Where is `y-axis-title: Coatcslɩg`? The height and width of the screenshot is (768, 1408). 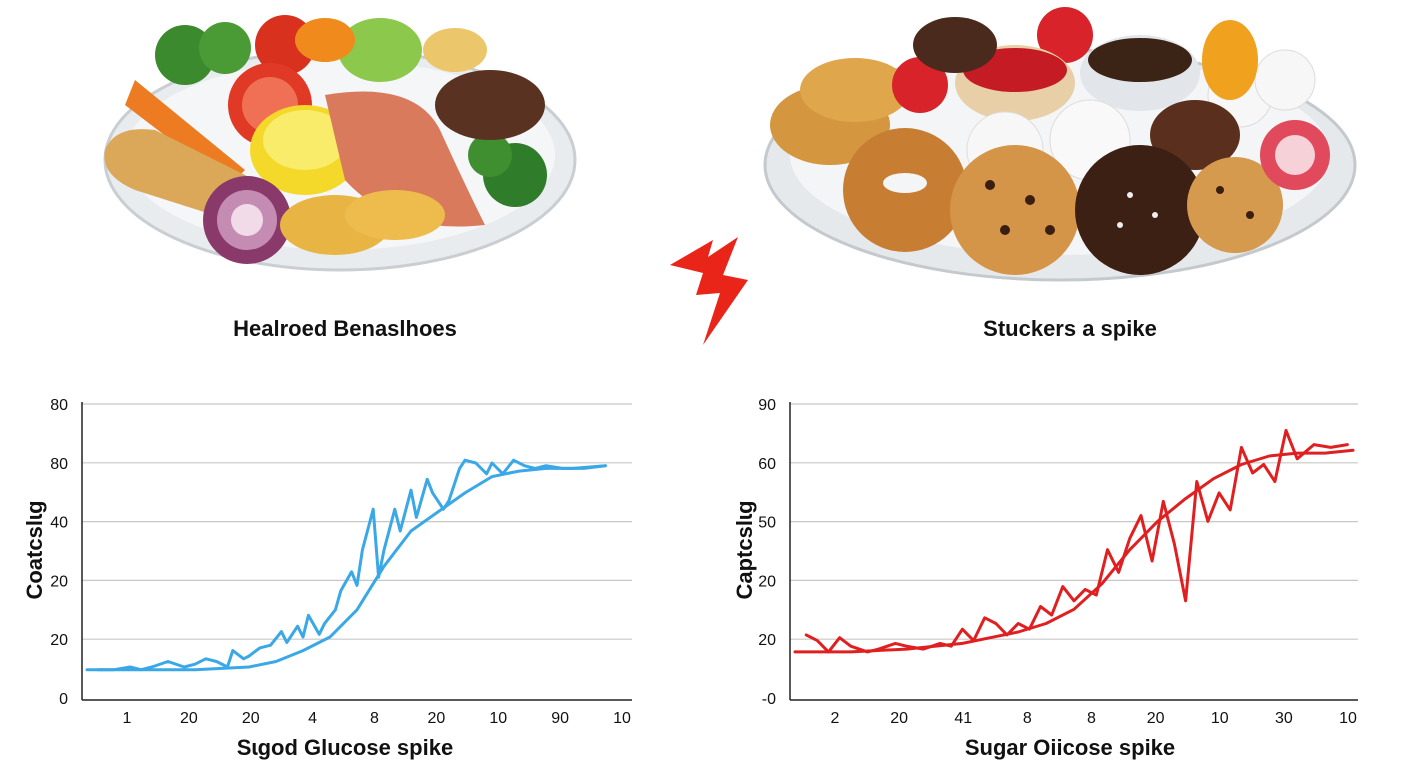 y-axis-title: Coatcslɩg is located at coordinates (34, 549).